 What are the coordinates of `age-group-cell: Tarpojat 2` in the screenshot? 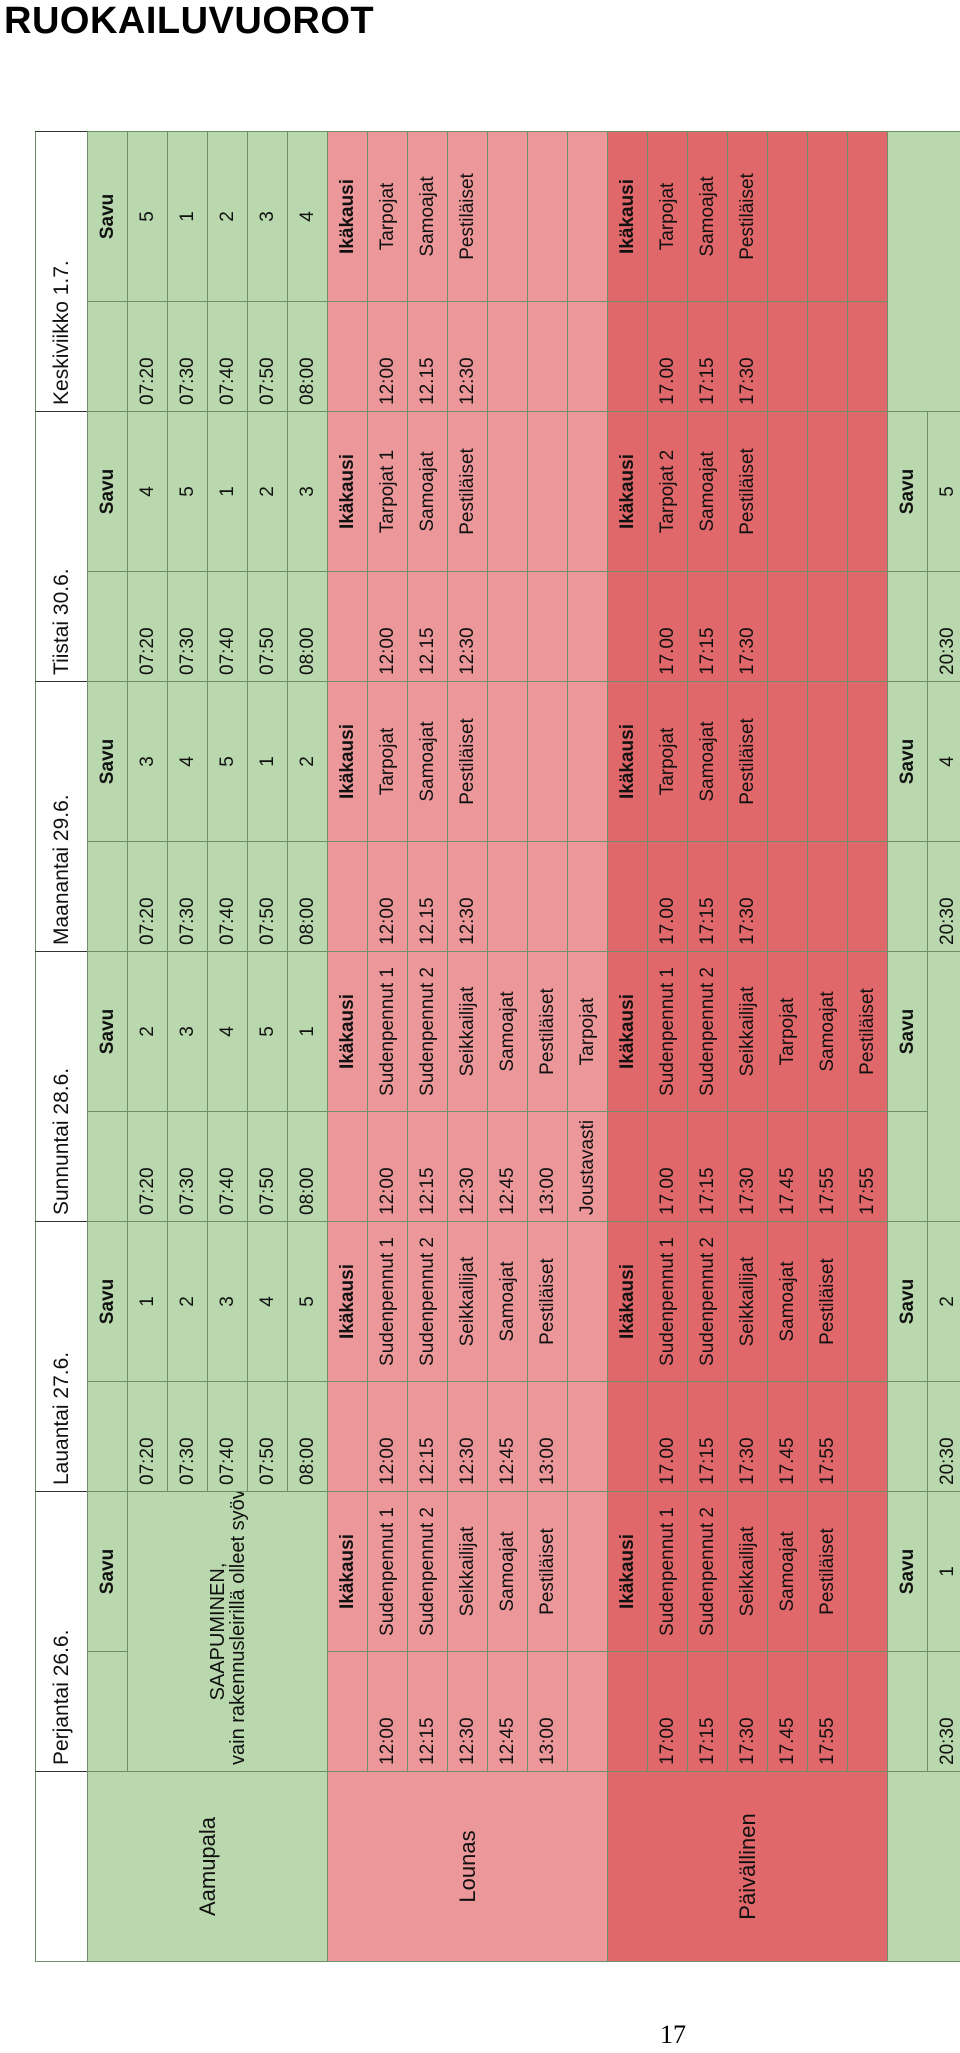 It's located at (667, 491).